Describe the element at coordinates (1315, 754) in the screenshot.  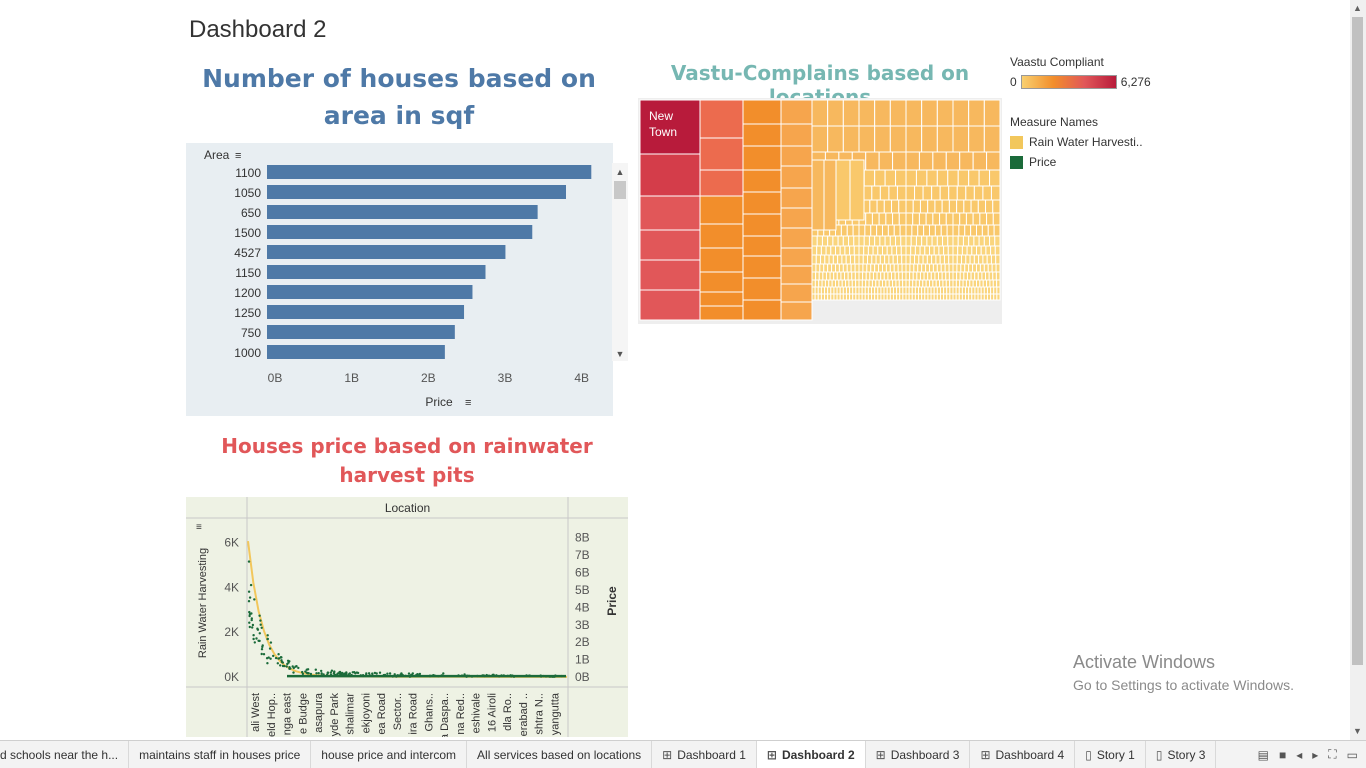
I see `next-tab-icon: ▸` at that location.